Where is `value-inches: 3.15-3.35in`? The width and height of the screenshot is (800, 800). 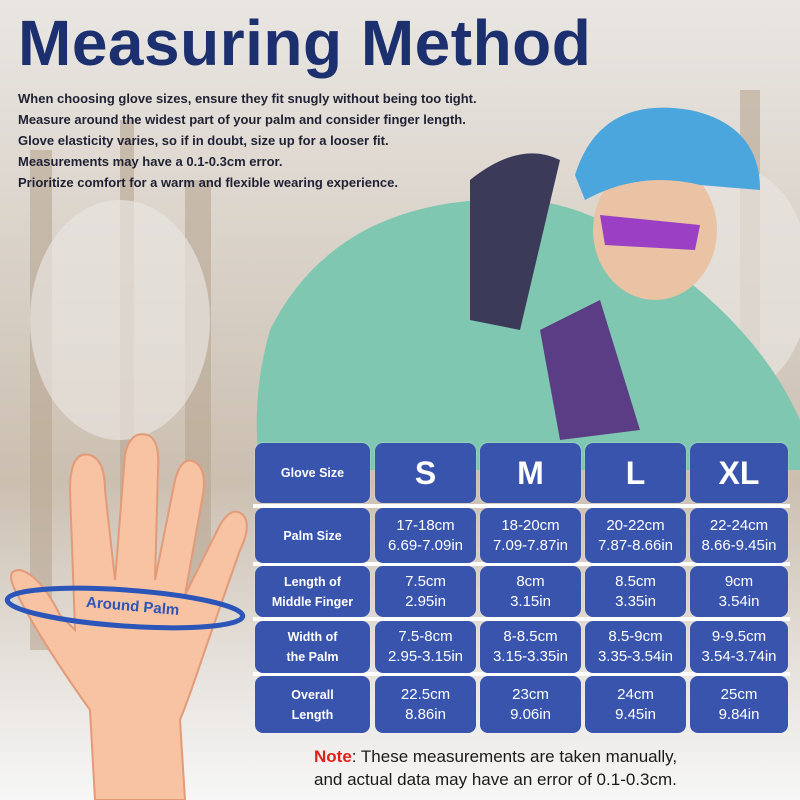
value-inches: 3.15-3.35in is located at coordinates (530, 656).